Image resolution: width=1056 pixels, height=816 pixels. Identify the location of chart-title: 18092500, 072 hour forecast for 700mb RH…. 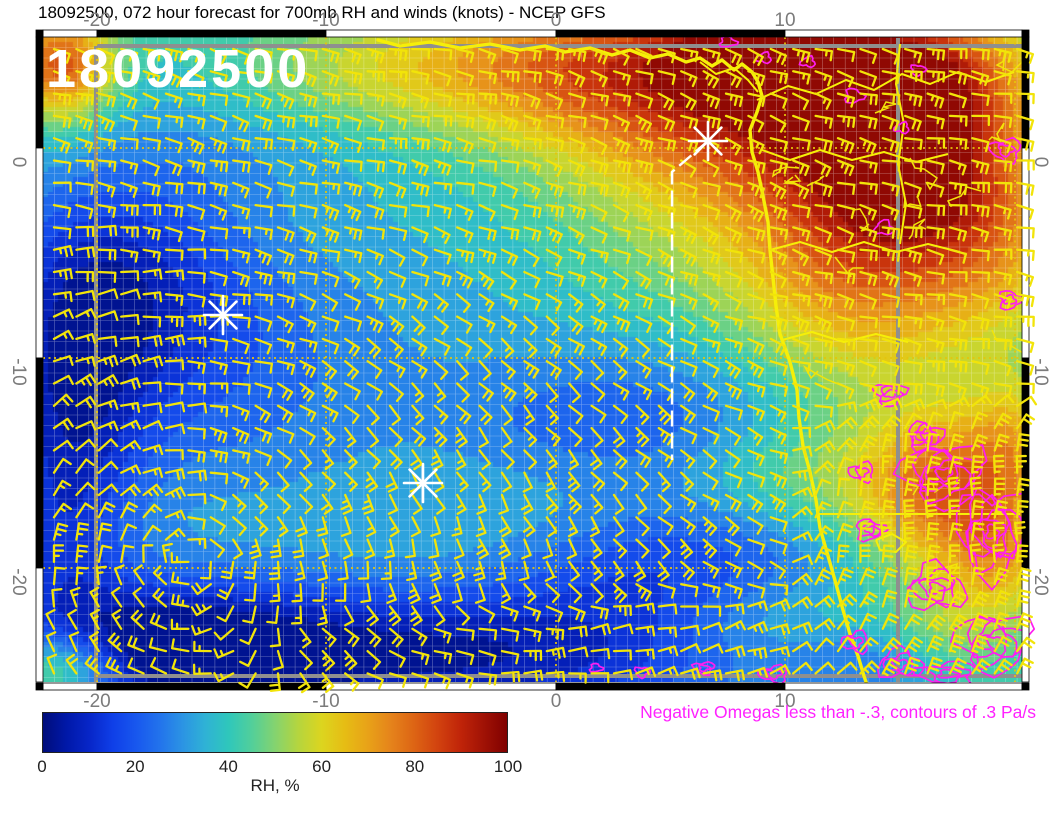
(322, 12).